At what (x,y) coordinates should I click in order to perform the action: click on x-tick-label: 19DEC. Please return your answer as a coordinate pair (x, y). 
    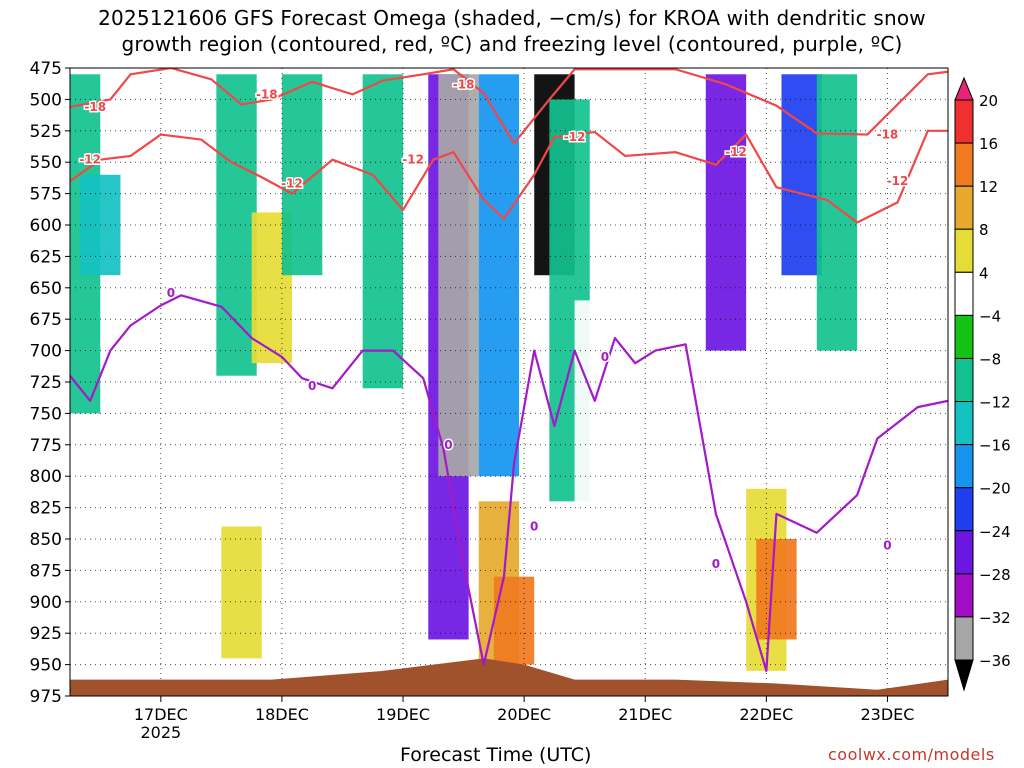
    Looking at the image, I should click on (403, 714).